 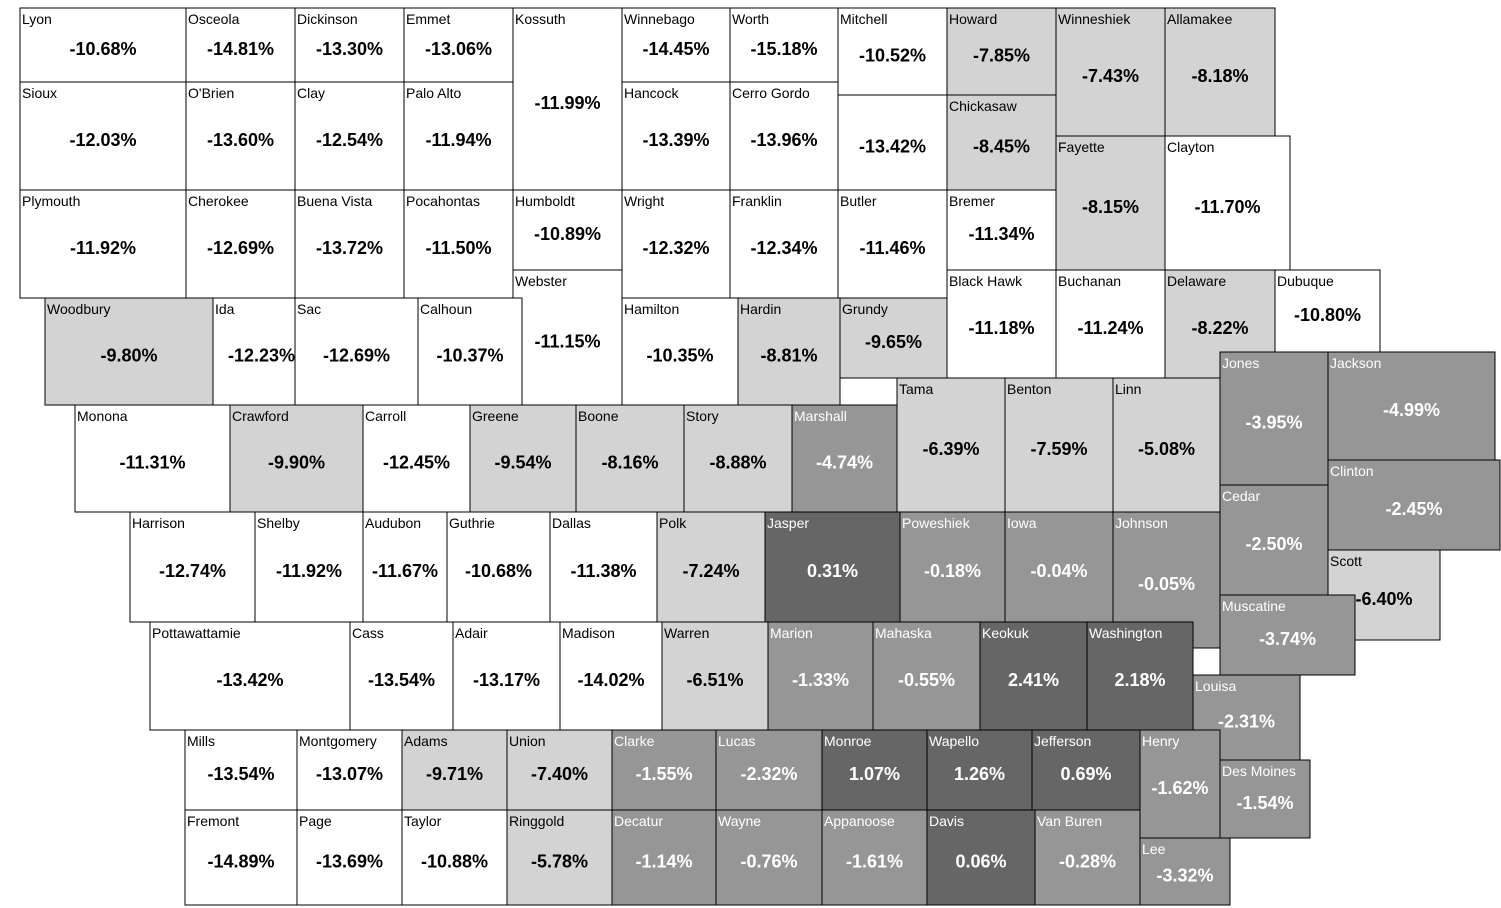 I want to click on county-value: -13.30%, so click(x=349, y=49).